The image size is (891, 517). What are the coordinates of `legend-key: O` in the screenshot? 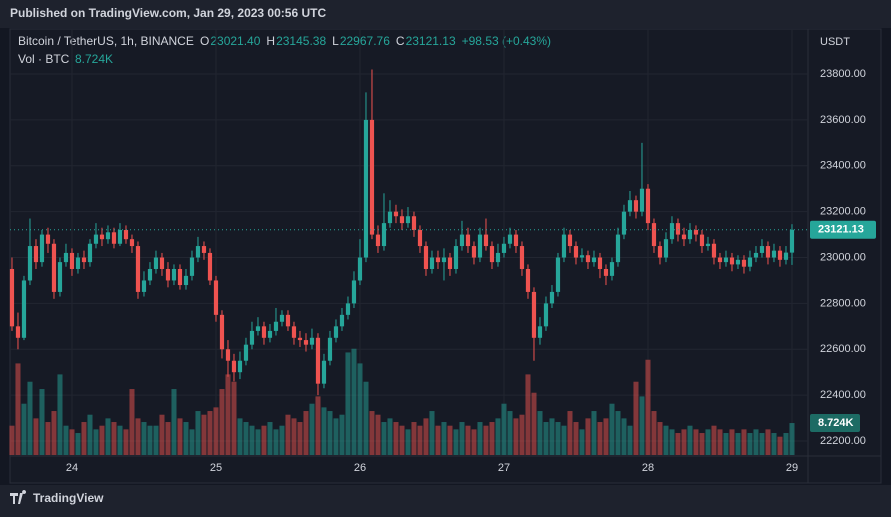 It's located at (204, 41).